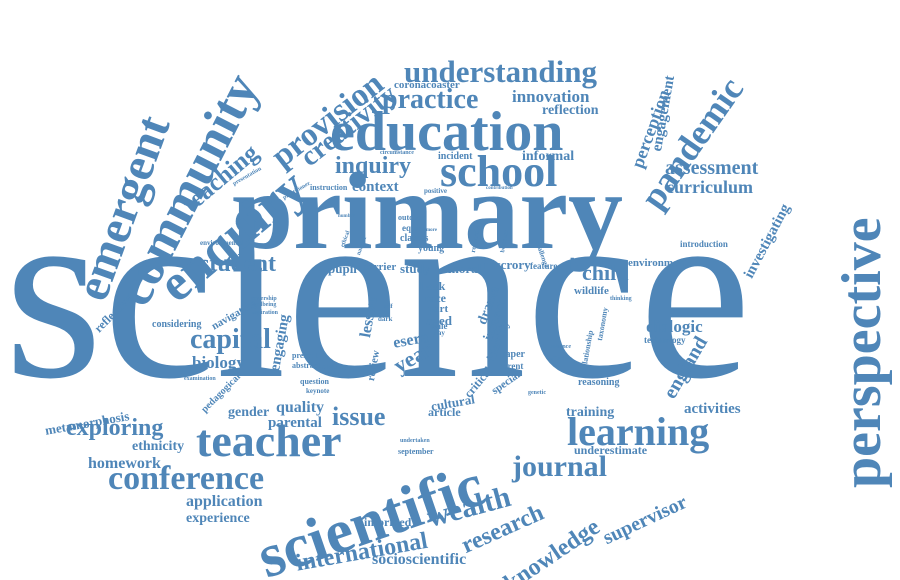 This screenshot has width=900, height=580. Describe the element at coordinates (265, 313) in the screenshot. I see `word-aspiration: aspiration` at that location.